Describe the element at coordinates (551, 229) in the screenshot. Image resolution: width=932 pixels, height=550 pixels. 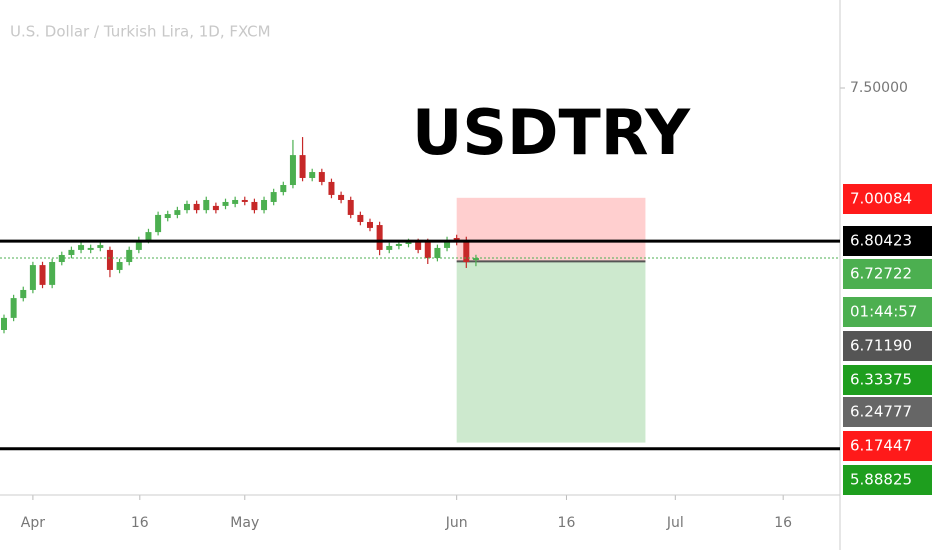
I see `stop-zone` at that location.